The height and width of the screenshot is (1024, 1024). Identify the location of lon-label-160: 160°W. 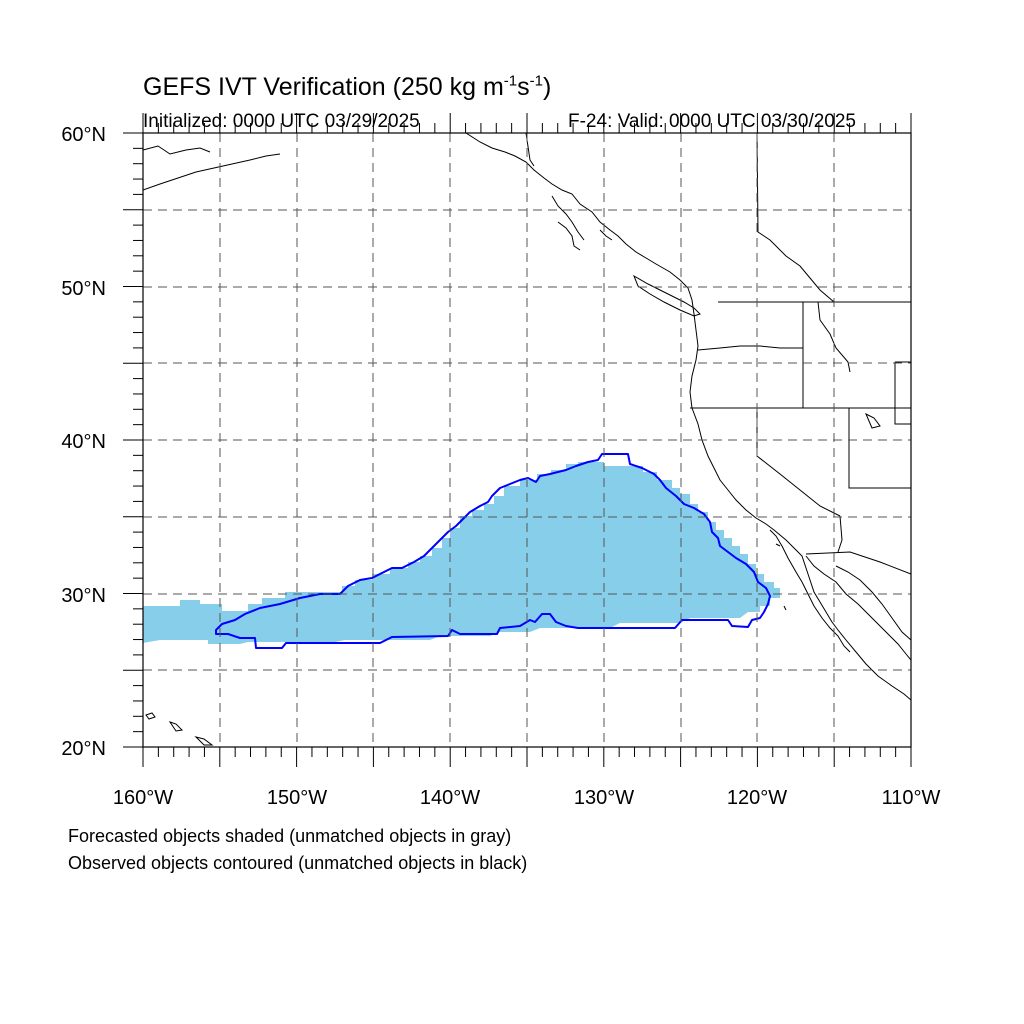
(143, 798).